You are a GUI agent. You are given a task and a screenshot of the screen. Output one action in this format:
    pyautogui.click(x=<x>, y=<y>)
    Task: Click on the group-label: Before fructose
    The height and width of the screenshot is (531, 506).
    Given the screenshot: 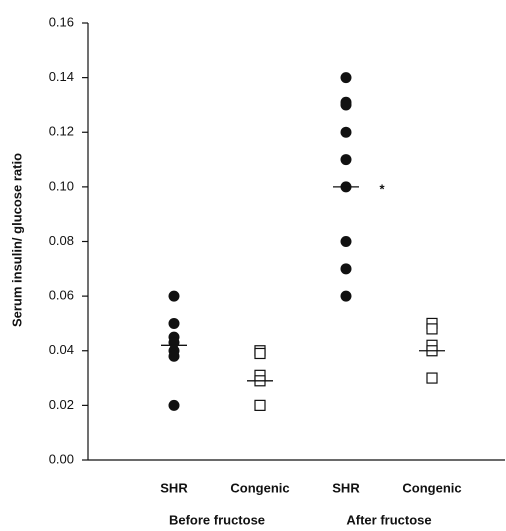 What is the action you would take?
    pyautogui.click(x=217, y=519)
    